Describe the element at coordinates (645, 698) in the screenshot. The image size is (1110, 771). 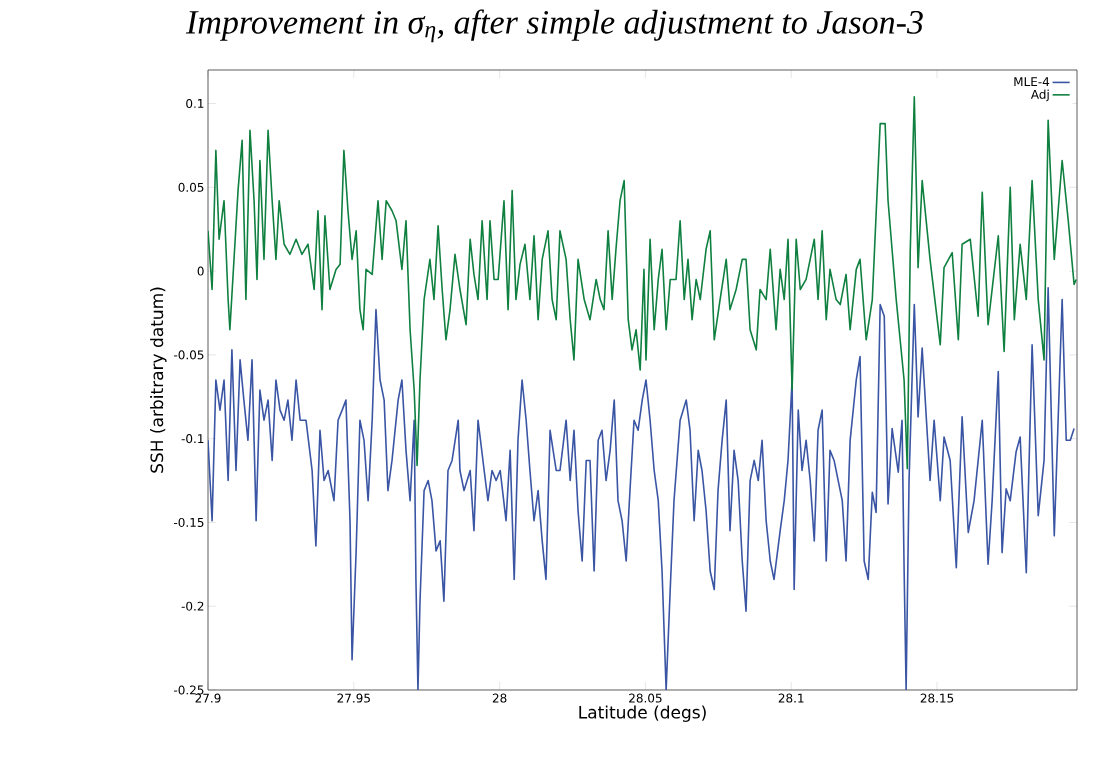
I see `x-tick-label: 28.05` at that location.